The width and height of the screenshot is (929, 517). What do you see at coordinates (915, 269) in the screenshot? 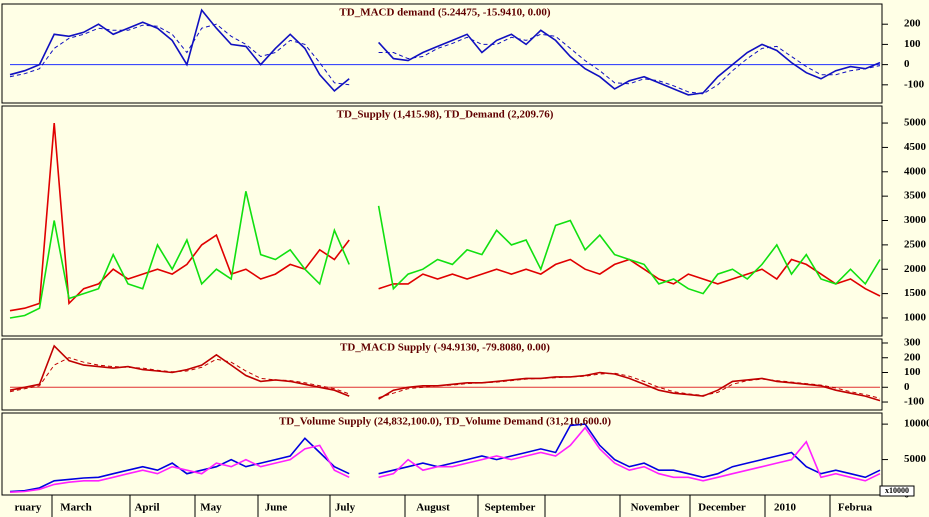
I see `y-tick-label: 2000` at bounding box center [915, 269].